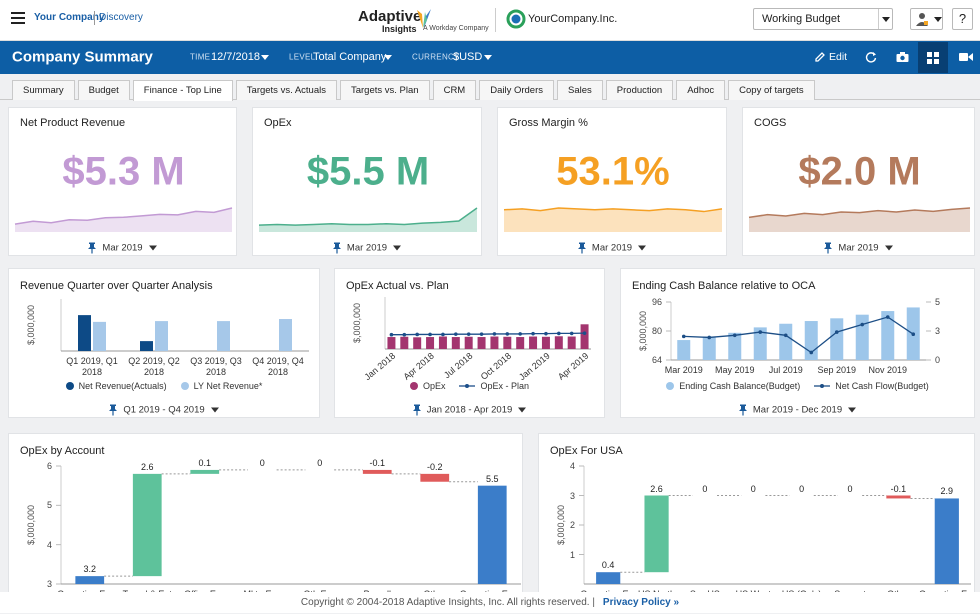 This screenshot has height=614, width=980. What do you see at coordinates (608, 565) in the screenshot?
I see `value-label: 0.4` at bounding box center [608, 565].